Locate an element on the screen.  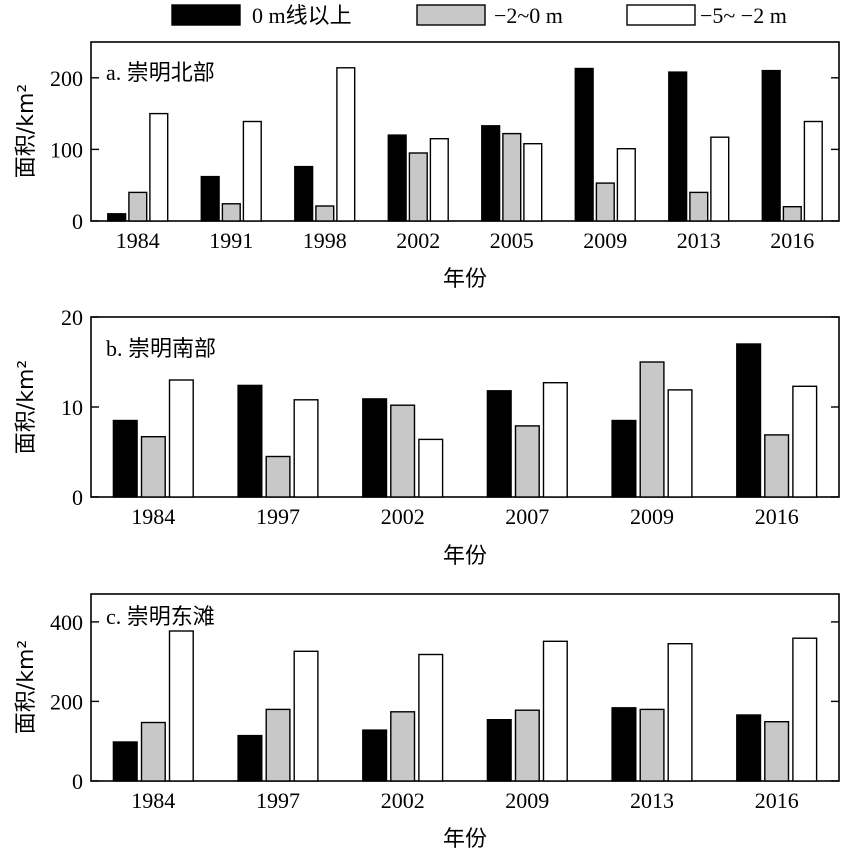
panel-title: c. 崇明东滩 is located at coordinates (160, 616).